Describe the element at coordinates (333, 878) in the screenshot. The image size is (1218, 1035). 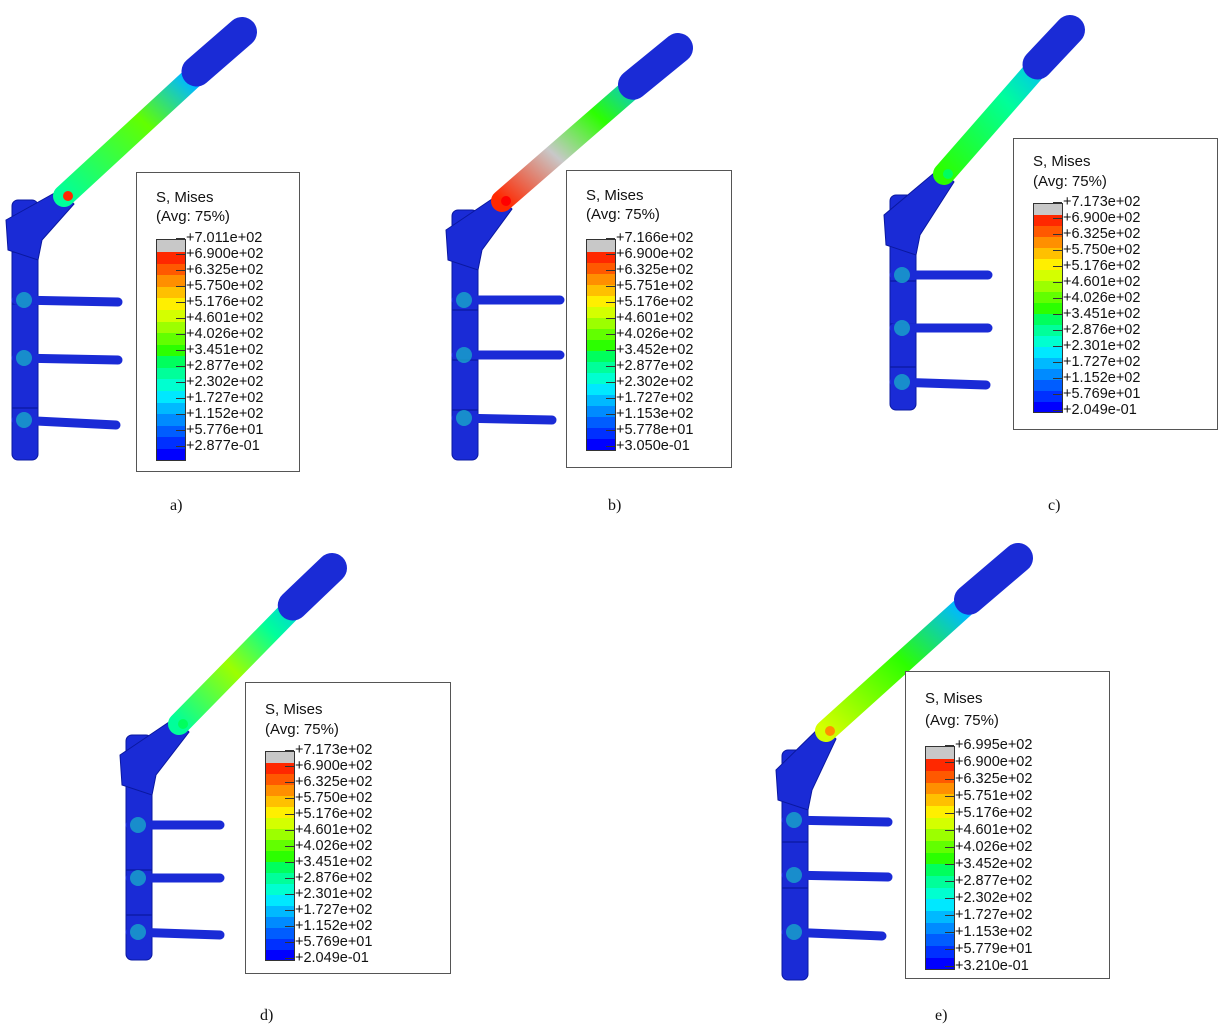
I see `legend-tick: +2.876e+02` at that location.